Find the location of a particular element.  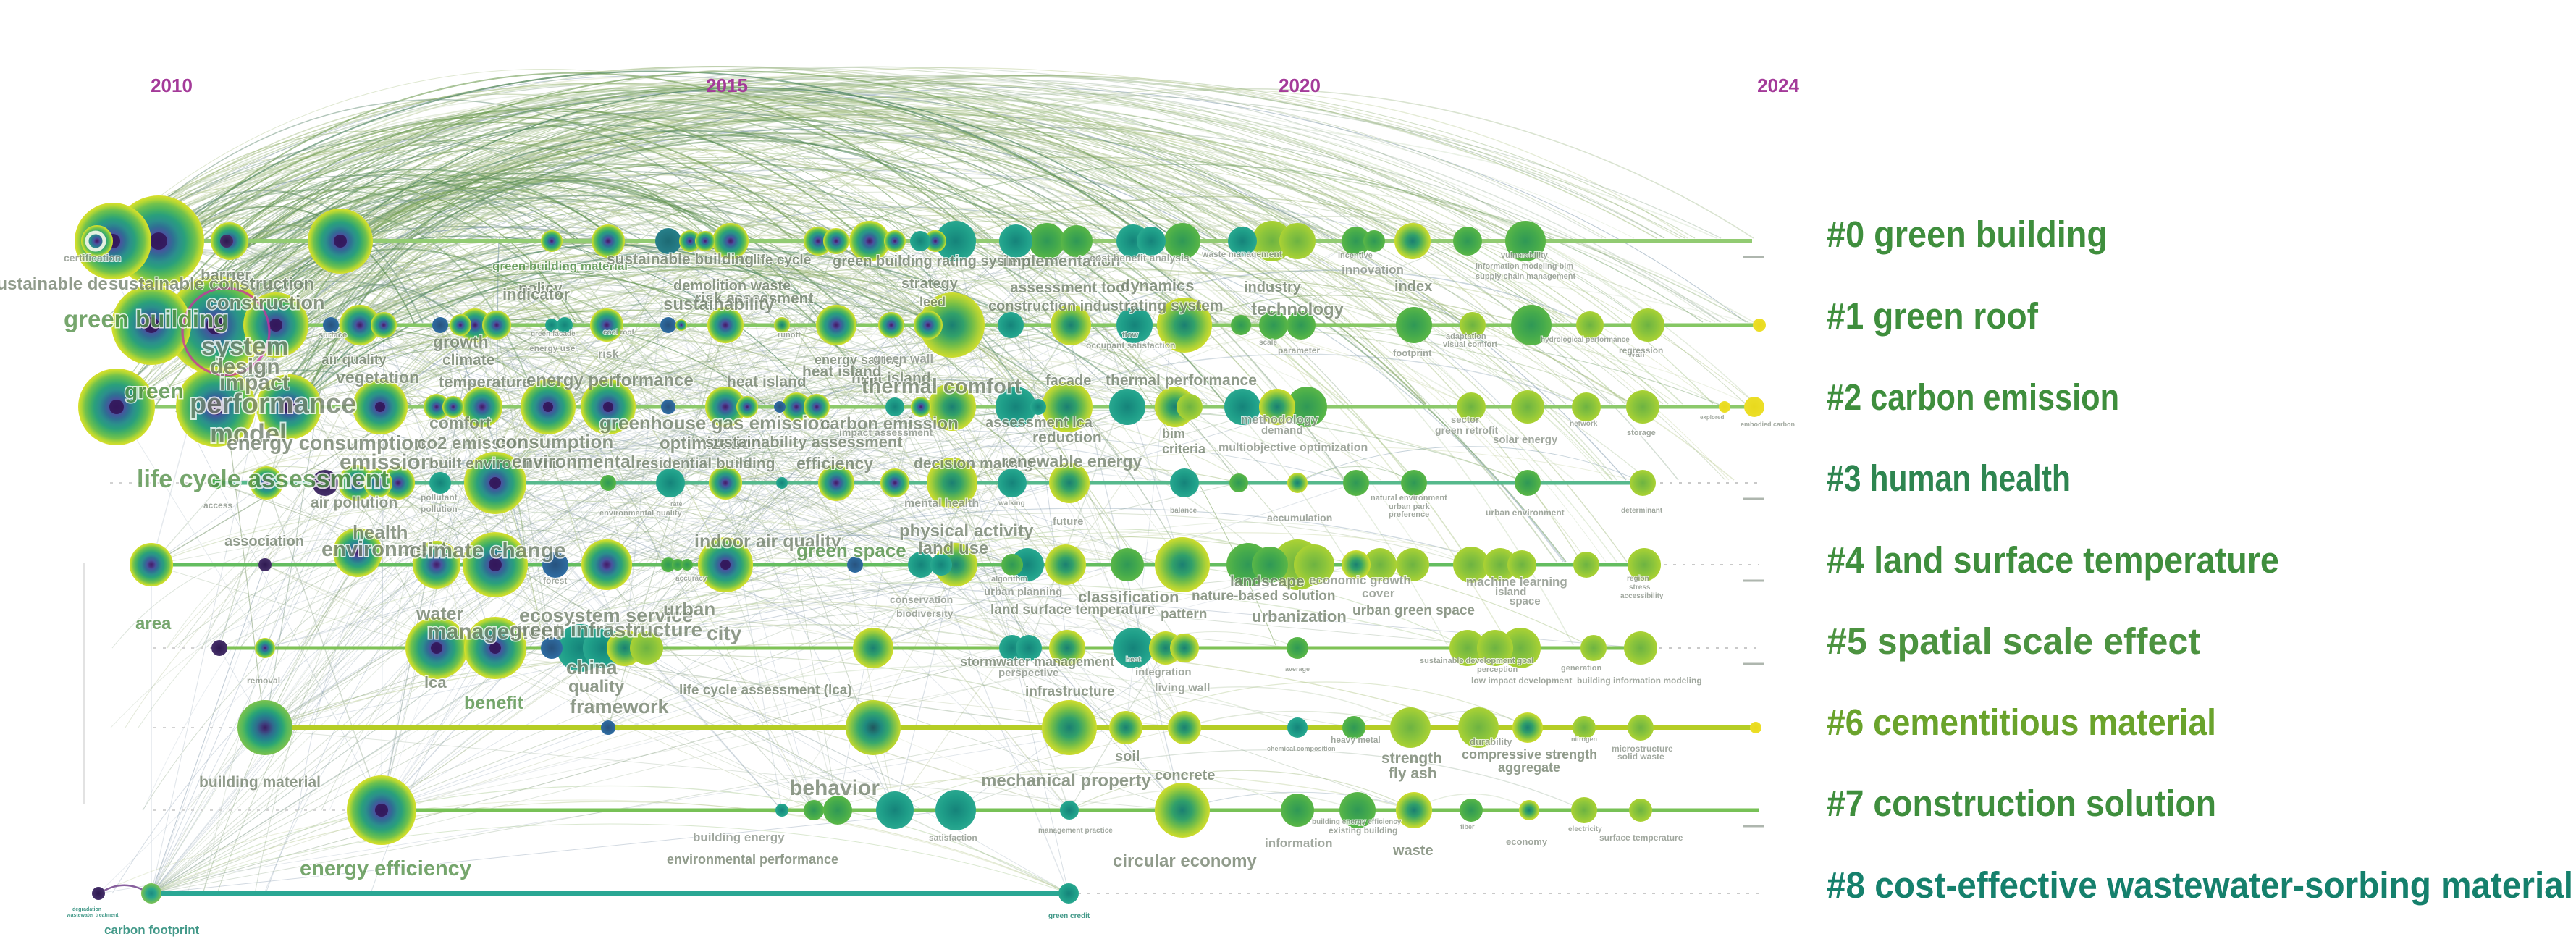

svg-text: climate change is located at coordinates (487, 551).